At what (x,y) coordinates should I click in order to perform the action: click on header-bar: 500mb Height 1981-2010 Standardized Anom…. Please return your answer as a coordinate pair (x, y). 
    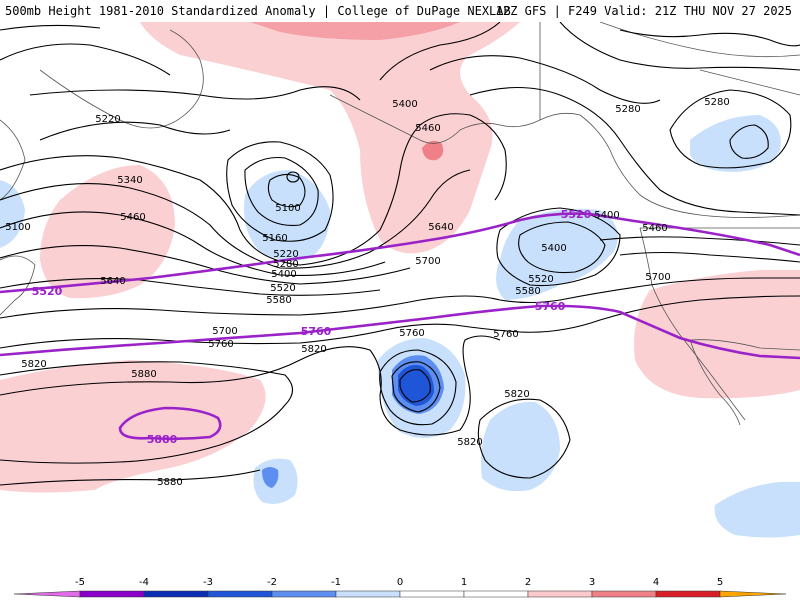
    Looking at the image, I should click on (400, 11).